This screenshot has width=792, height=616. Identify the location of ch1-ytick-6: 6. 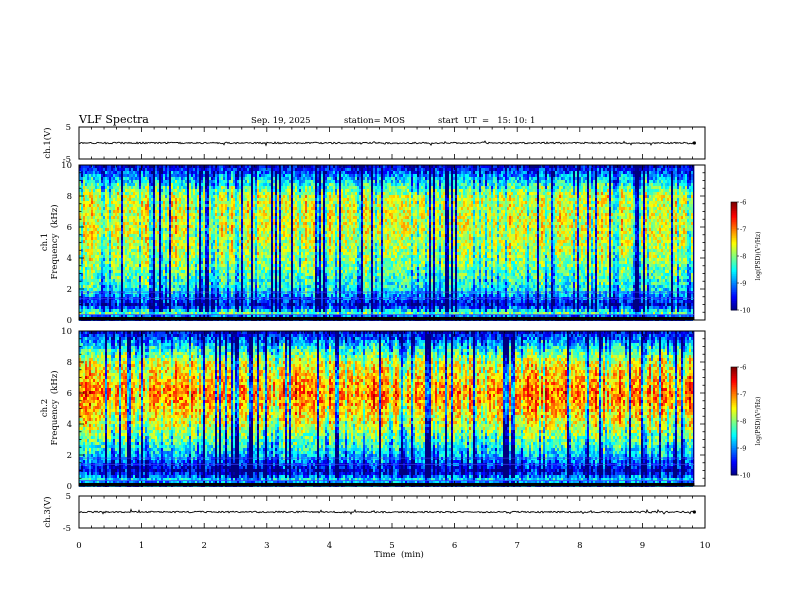
(69, 228).